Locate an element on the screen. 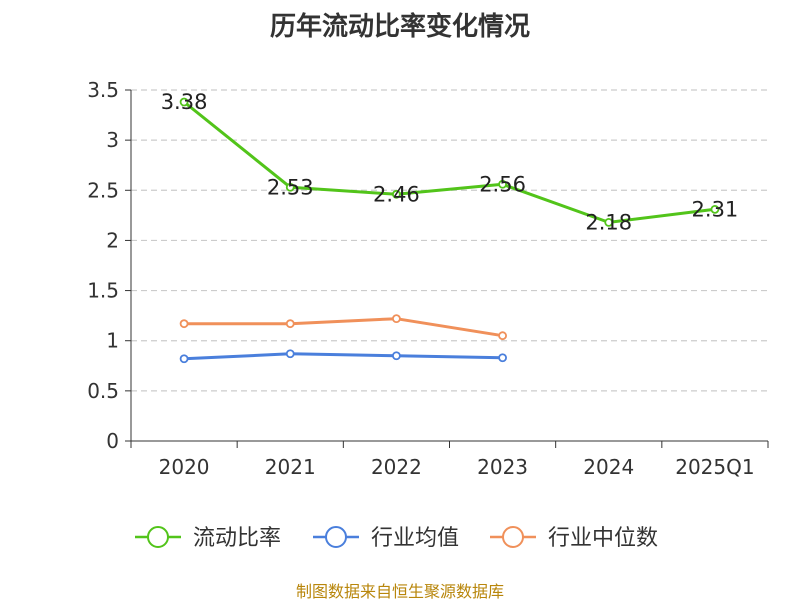 The height and width of the screenshot is (602, 800). data-label: 2.18 is located at coordinates (608, 222).